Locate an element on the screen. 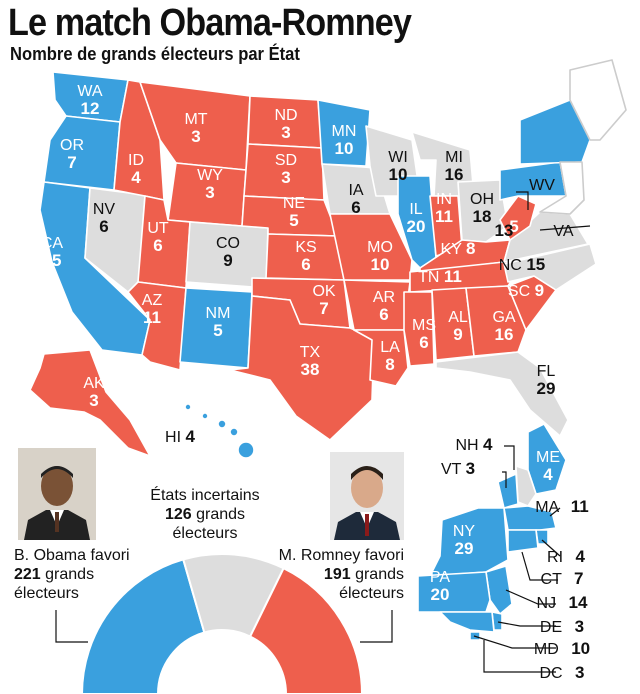 The width and height of the screenshot is (640, 694). summary-obama: B. Obama favori 221 grands électeurs is located at coordinates (72, 574).